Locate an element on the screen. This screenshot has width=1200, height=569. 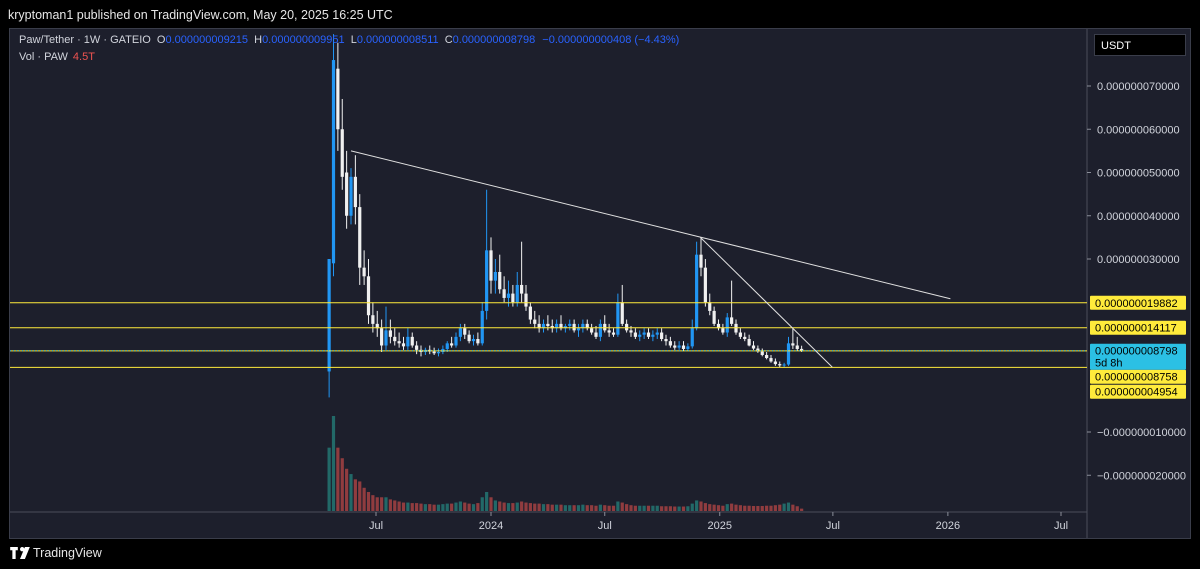
price-tick-label: 0.000000030000 is located at coordinates (1138, 260).